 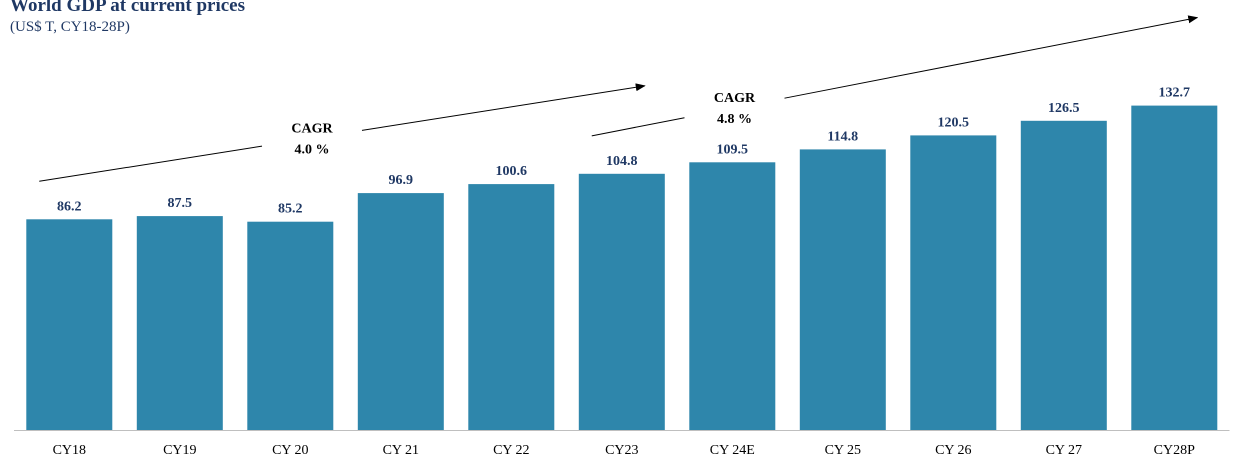 I want to click on value-label: 120.5, so click(x=954, y=122).